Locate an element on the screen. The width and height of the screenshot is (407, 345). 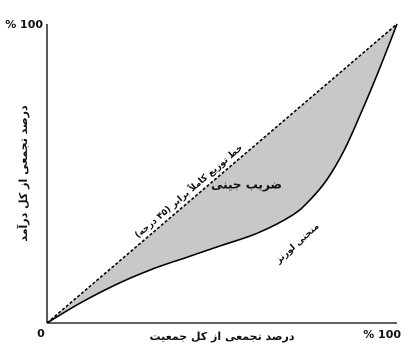
y-axis-label: درصد تجمعی از کل درآمد is located at coordinates (23, 173).